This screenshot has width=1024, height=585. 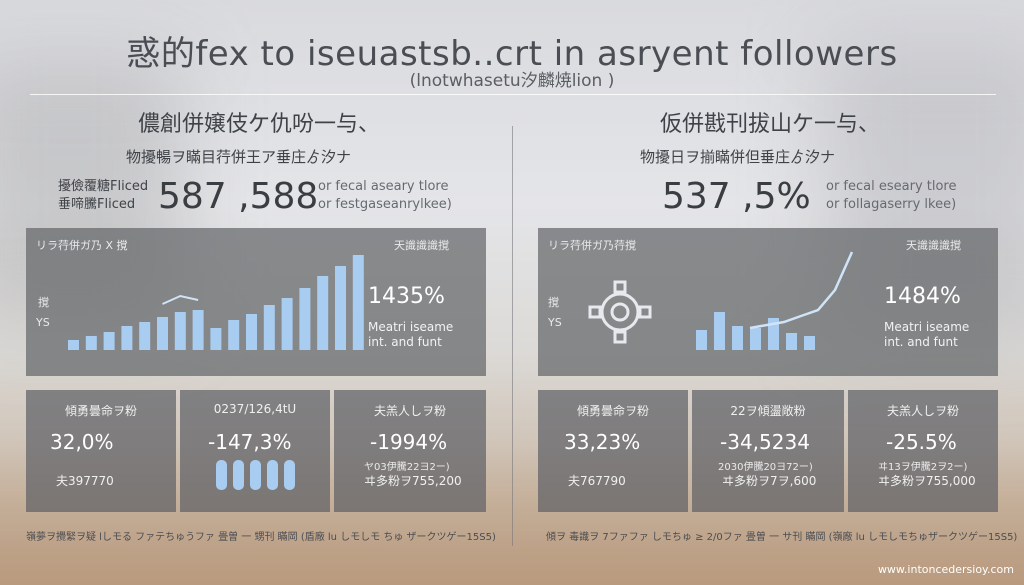 I want to click on left-metric-note-2: or festgaseanrylkee), so click(x=385, y=204).